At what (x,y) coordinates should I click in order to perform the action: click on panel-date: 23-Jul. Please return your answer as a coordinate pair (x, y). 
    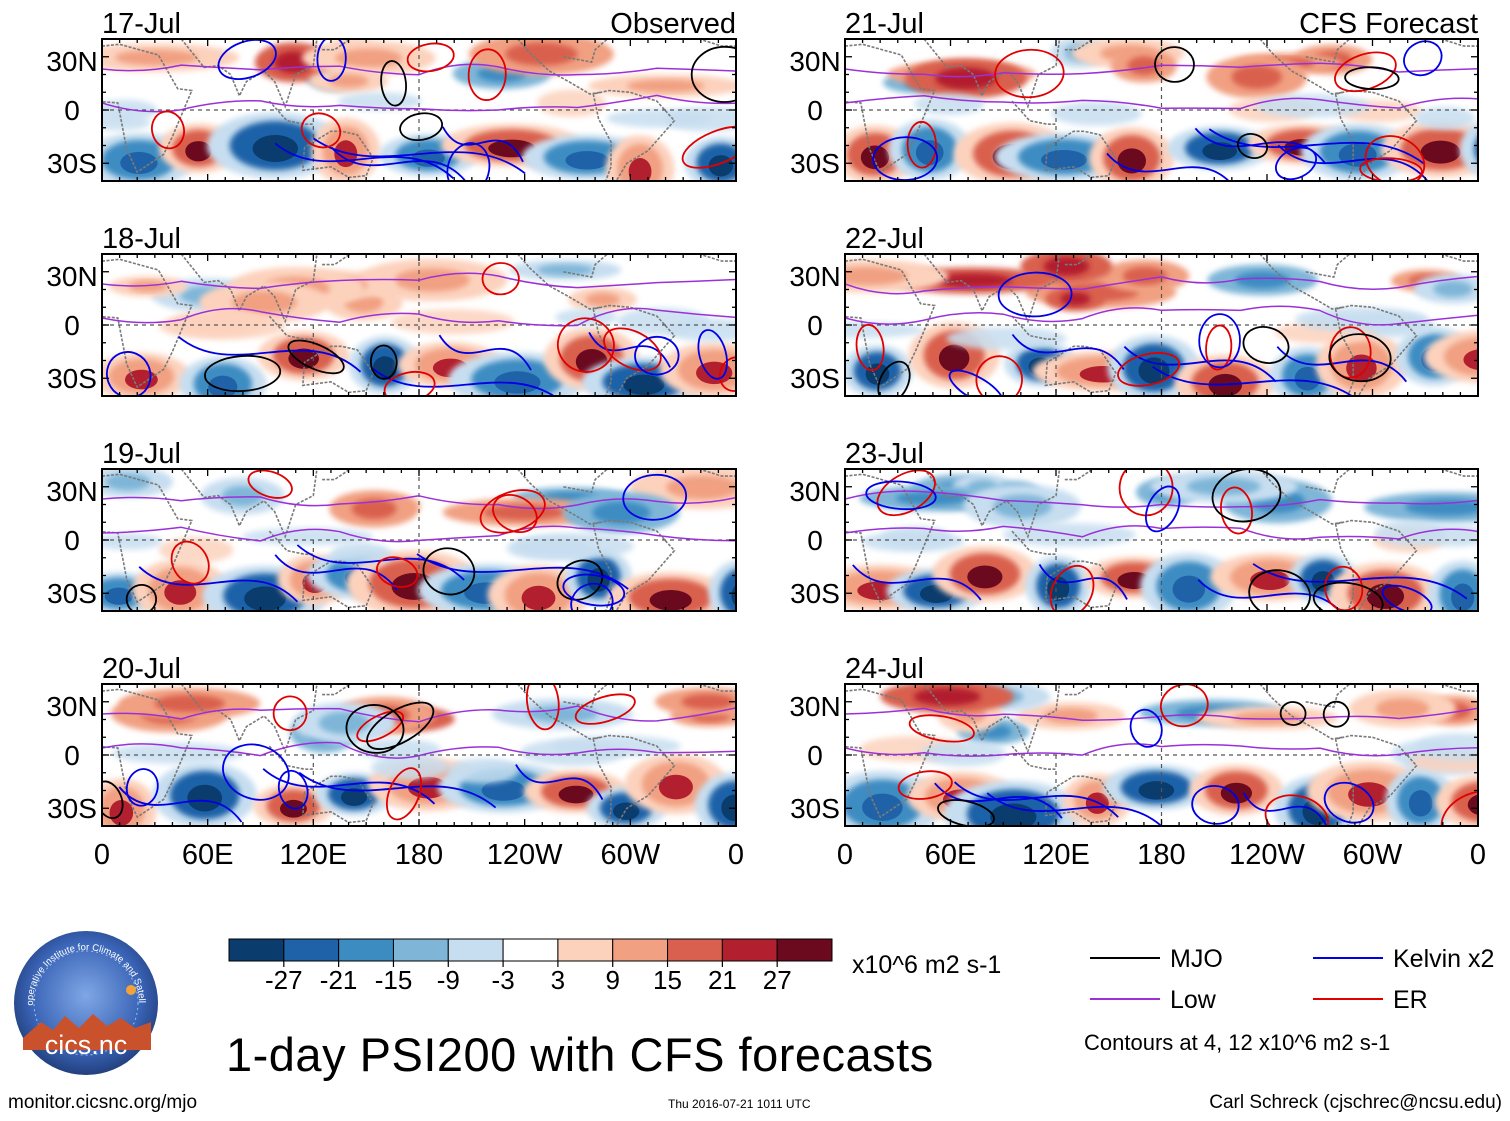
    Looking at the image, I should click on (884, 454).